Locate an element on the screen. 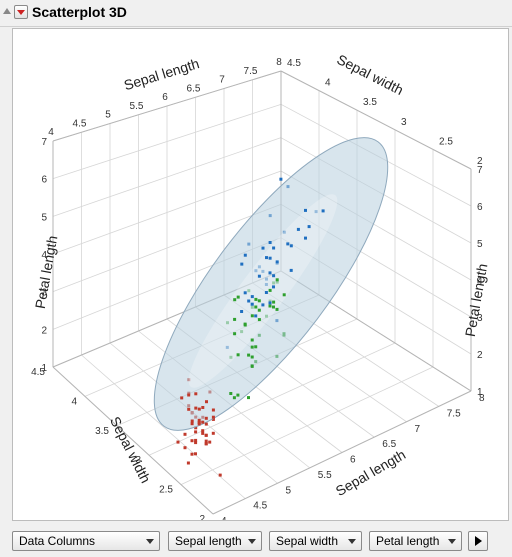  axis-label-sepal-length-bottom: Sepal length is located at coordinates (370, 472).